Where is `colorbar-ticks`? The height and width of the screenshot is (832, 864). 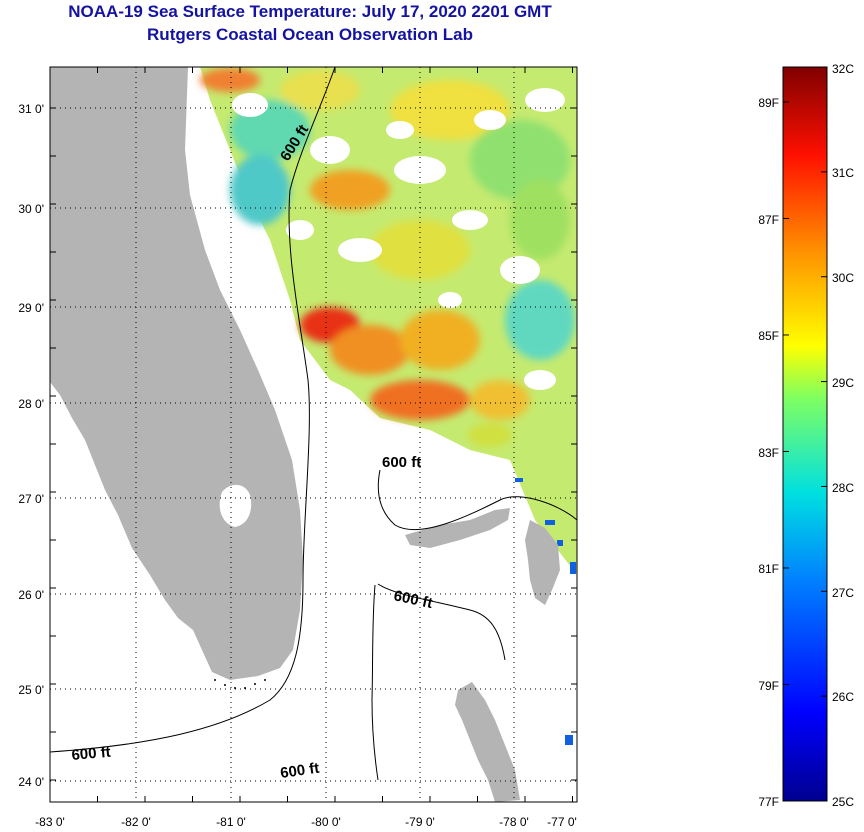 colorbar-ticks is located at coordinates (805, 434).